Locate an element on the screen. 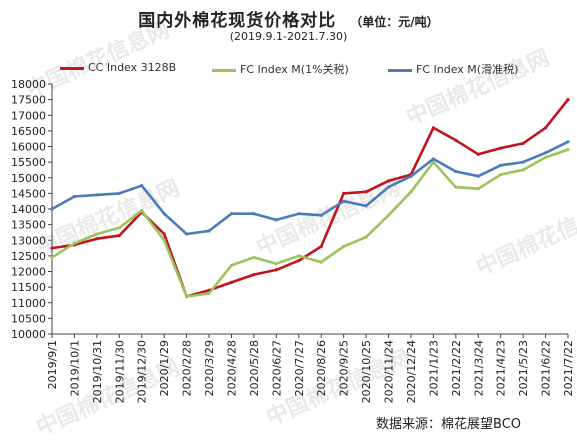 The width and height of the screenshot is (577, 444). x-tick-label: 2020/9/25 is located at coordinates (344, 368).